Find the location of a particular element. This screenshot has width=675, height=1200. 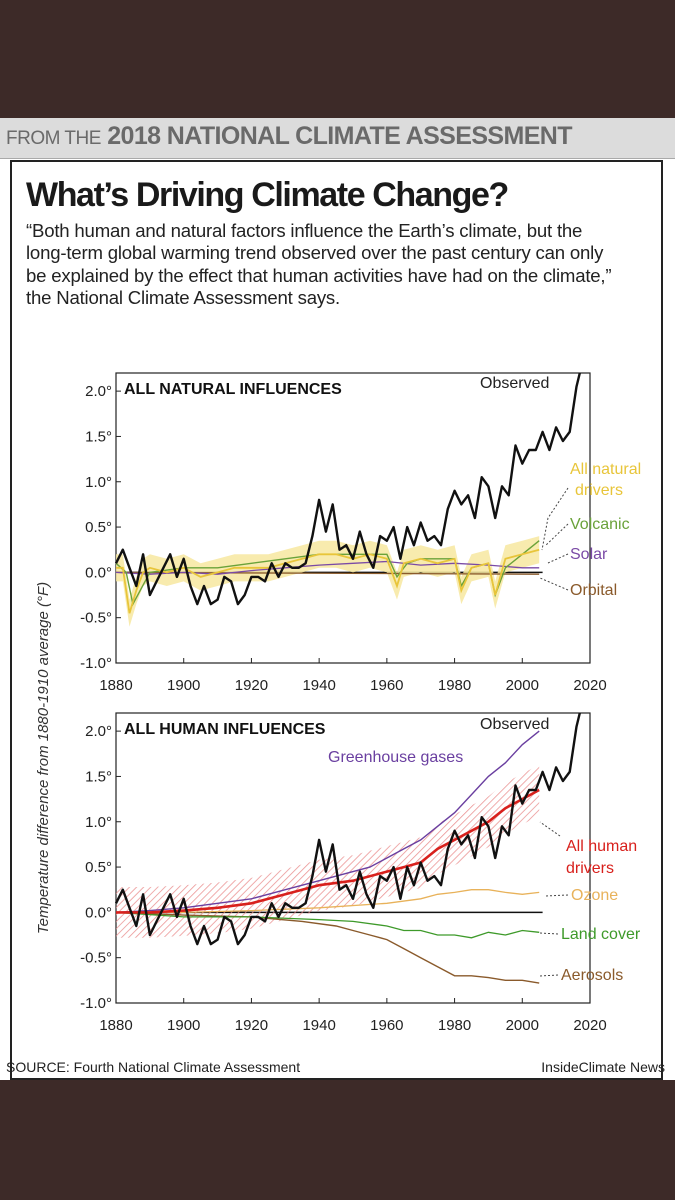

all-natural-leader is located at coordinates (555, 519).